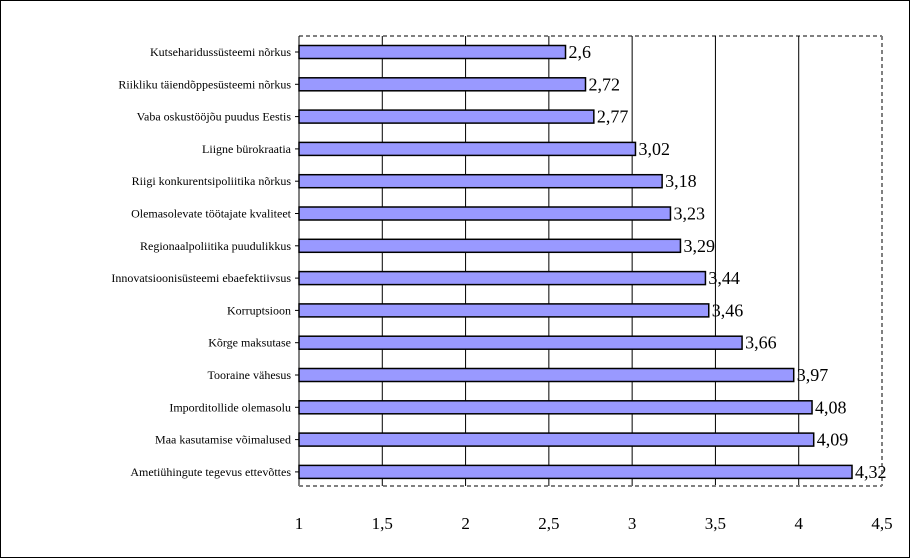  What do you see at coordinates (247, 149) in the screenshot?
I see `category-label: Liigne bürokraatia` at bounding box center [247, 149].